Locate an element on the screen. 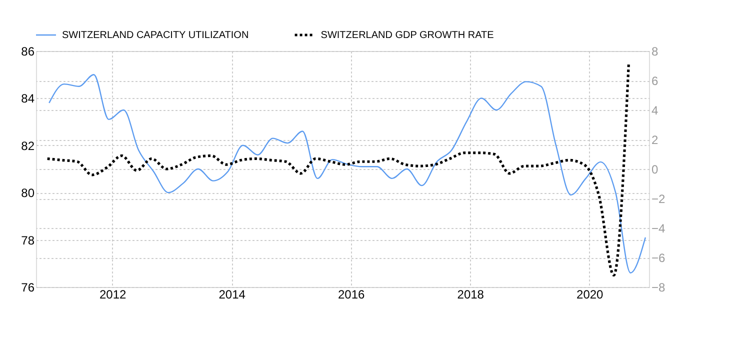  y2-tick-label: −4 is located at coordinates (659, 229).